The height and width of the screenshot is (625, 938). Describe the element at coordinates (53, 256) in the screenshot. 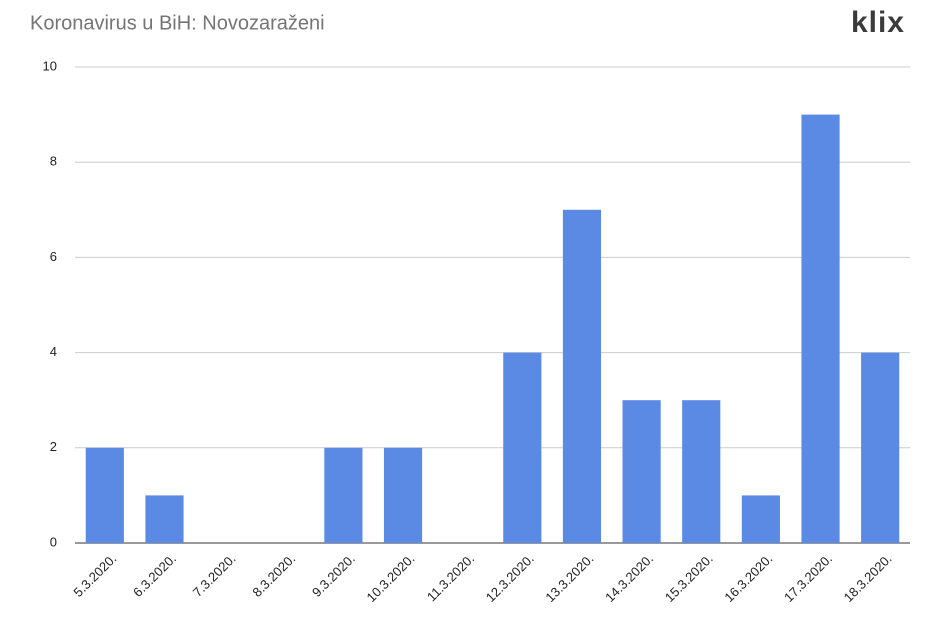

I see `y-tick-label: 6` at that location.